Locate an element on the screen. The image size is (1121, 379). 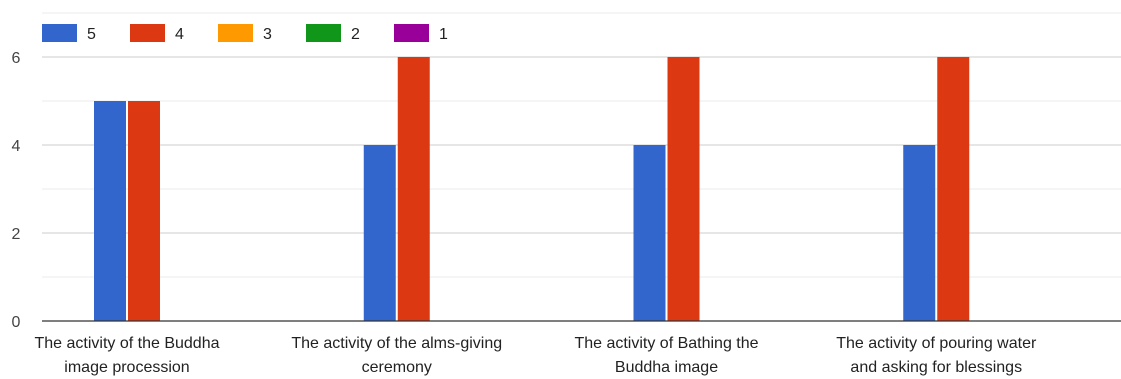
x-category-label: The activity of the Buddha is located at coordinates (127, 343).